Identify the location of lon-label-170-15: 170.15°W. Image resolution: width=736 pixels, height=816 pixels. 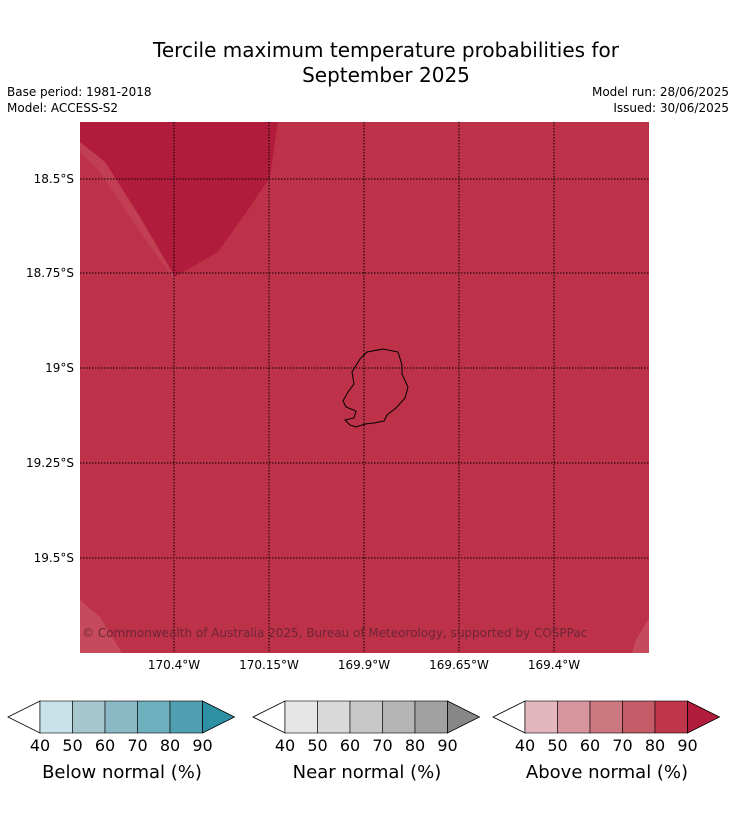
(269, 665).